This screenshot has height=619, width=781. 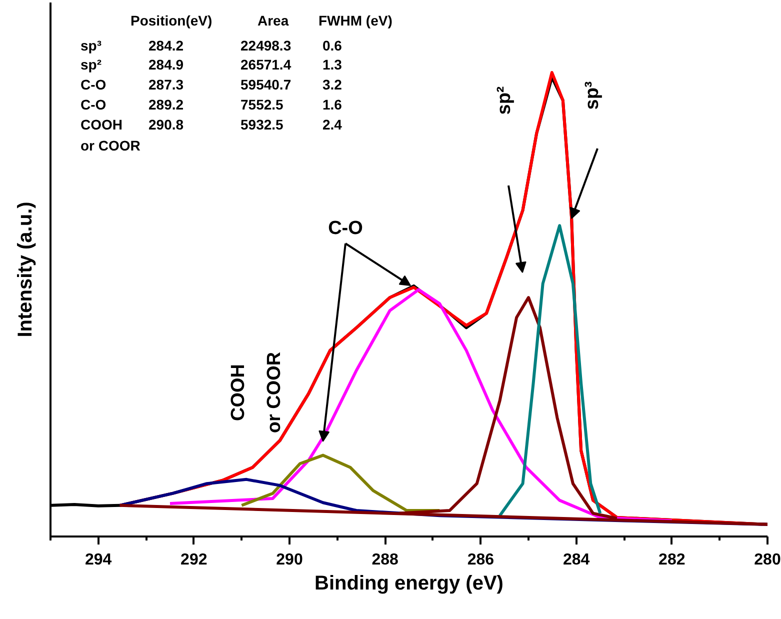 What do you see at coordinates (211, 104) in the screenshot?
I see `text: C-O 289.2 7552.5 1.6` at bounding box center [211, 104].